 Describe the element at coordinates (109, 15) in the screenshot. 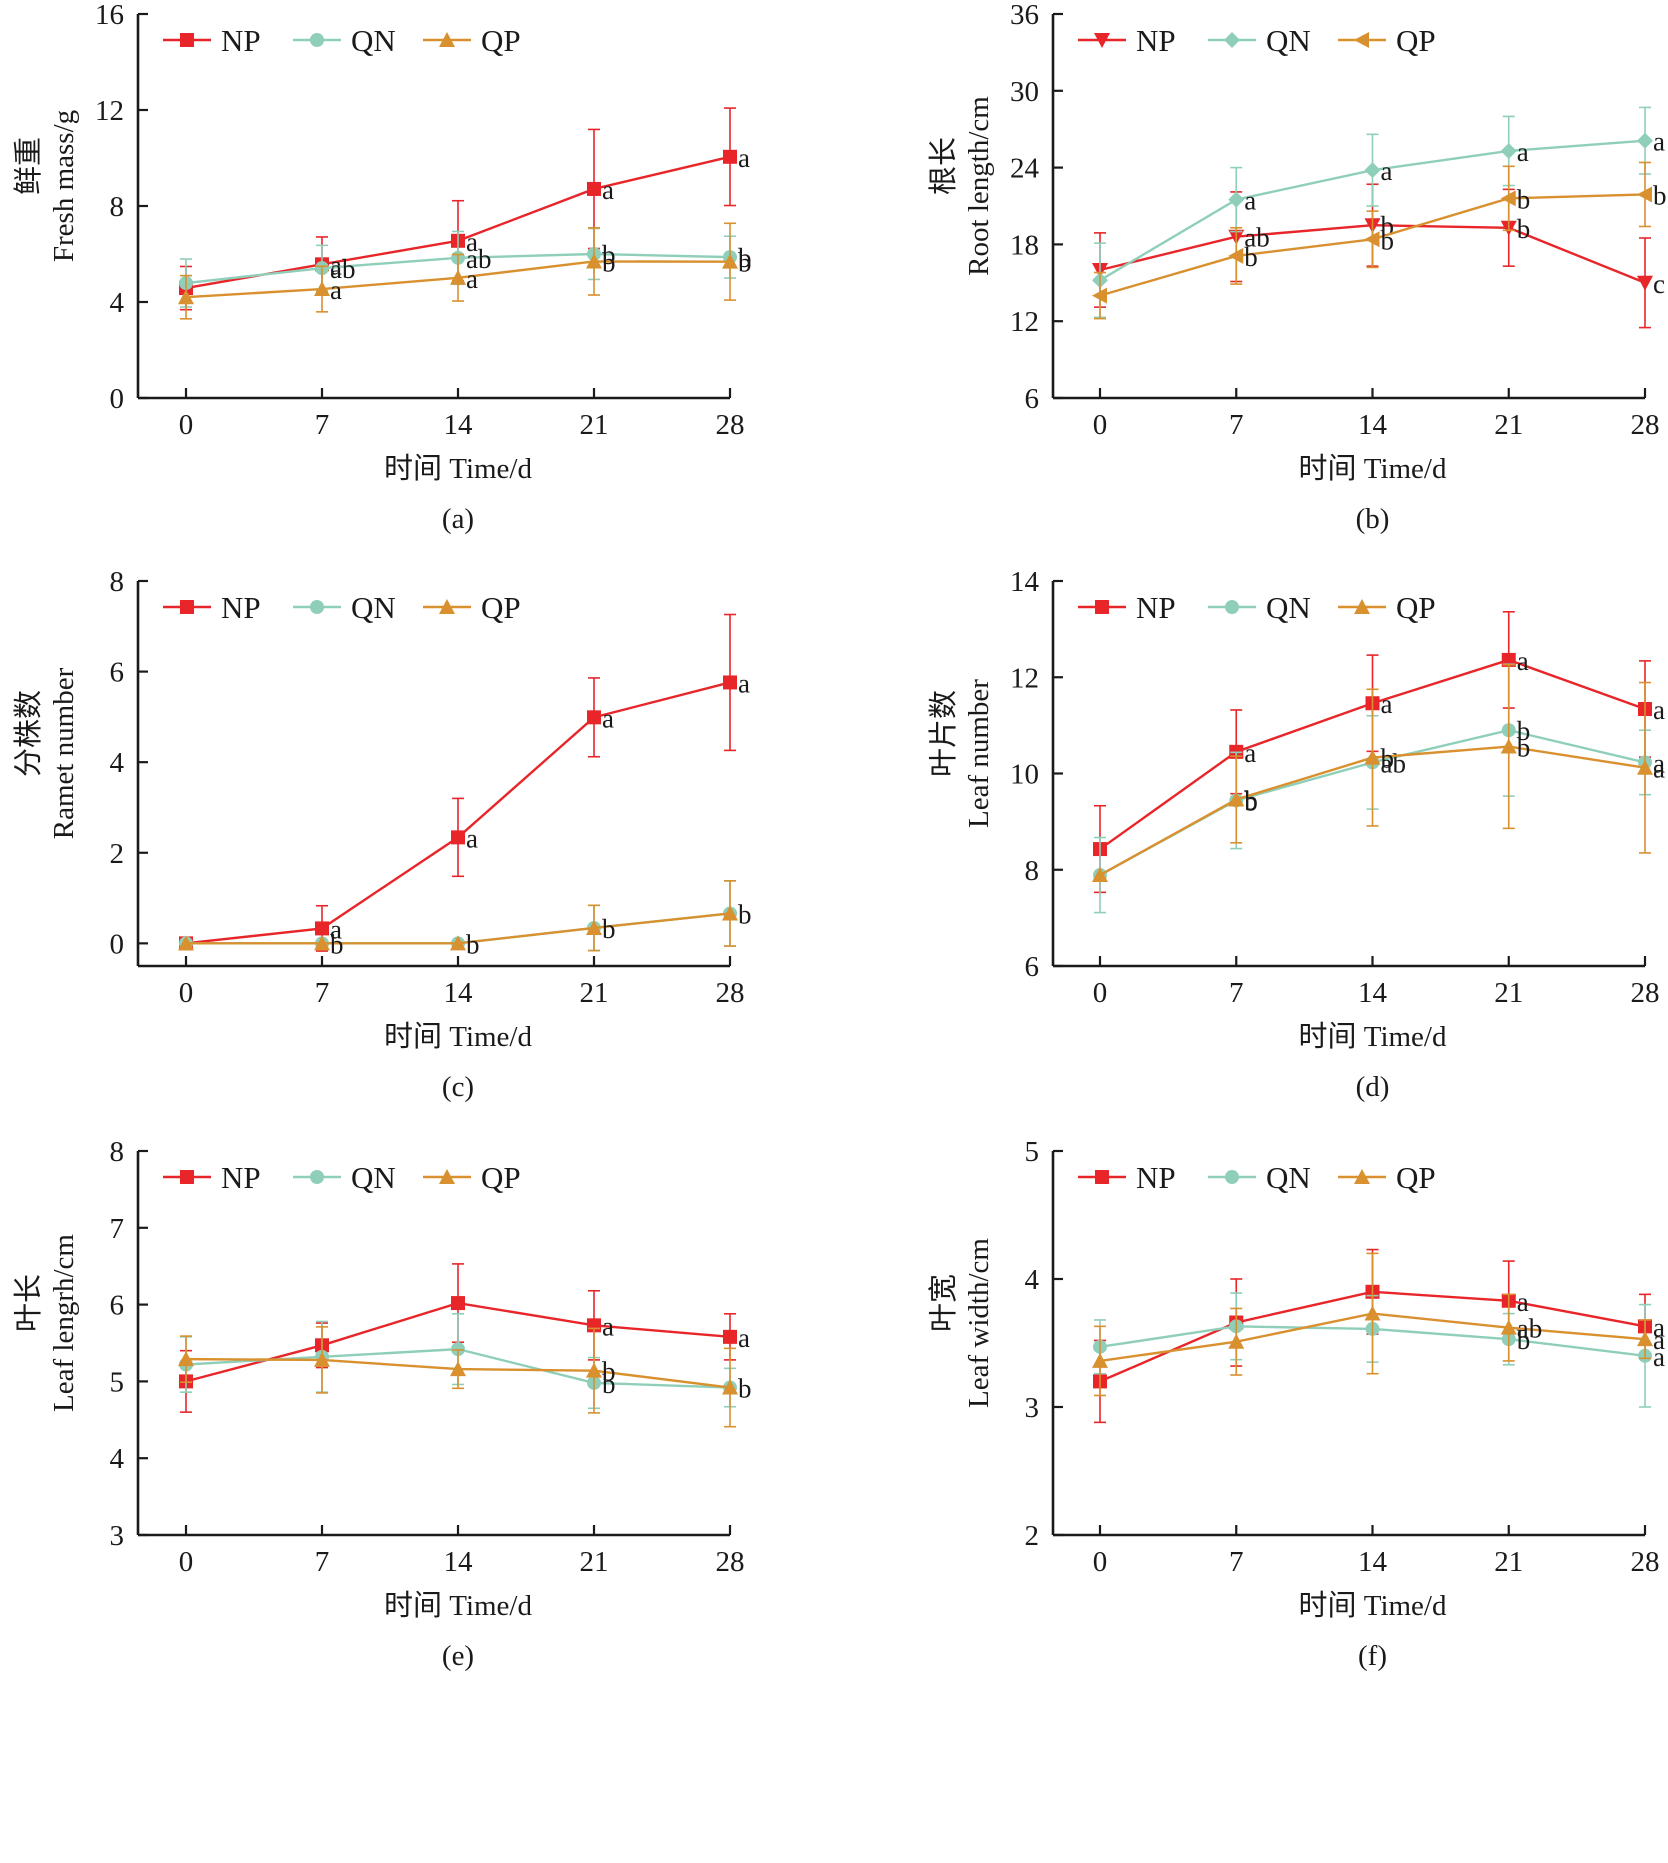

I see `y-tick-label: 16` at that location.